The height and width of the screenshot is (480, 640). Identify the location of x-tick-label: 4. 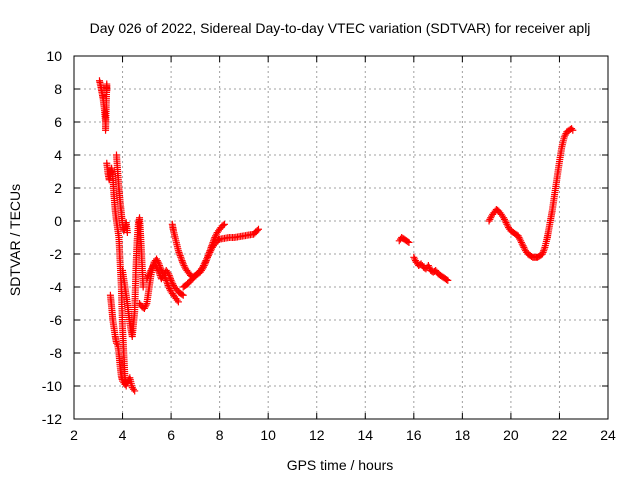
(123, 435).